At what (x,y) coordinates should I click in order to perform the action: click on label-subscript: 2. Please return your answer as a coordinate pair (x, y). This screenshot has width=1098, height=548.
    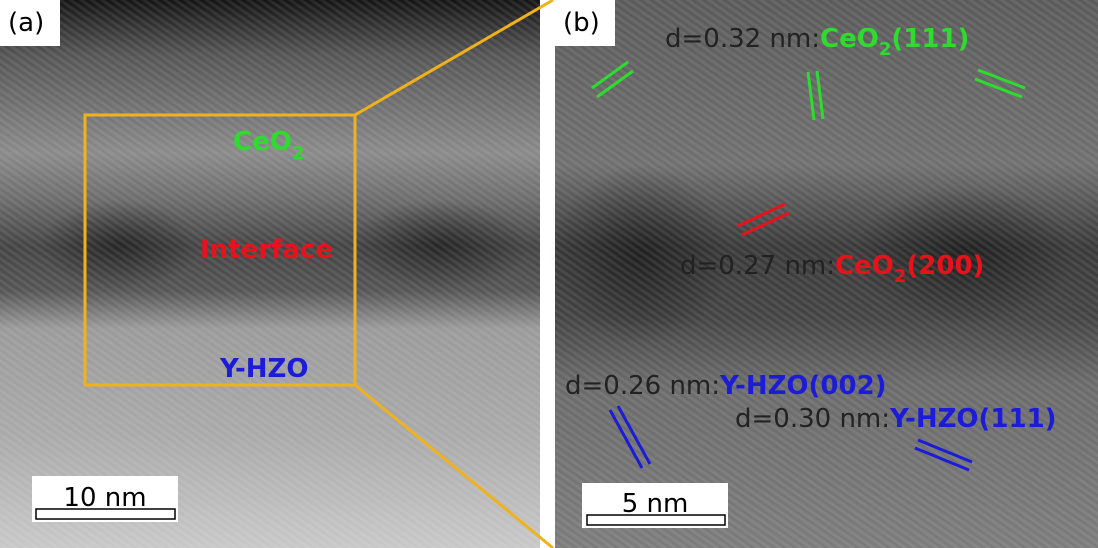
    Looking at the image, I should click on (298, 153).